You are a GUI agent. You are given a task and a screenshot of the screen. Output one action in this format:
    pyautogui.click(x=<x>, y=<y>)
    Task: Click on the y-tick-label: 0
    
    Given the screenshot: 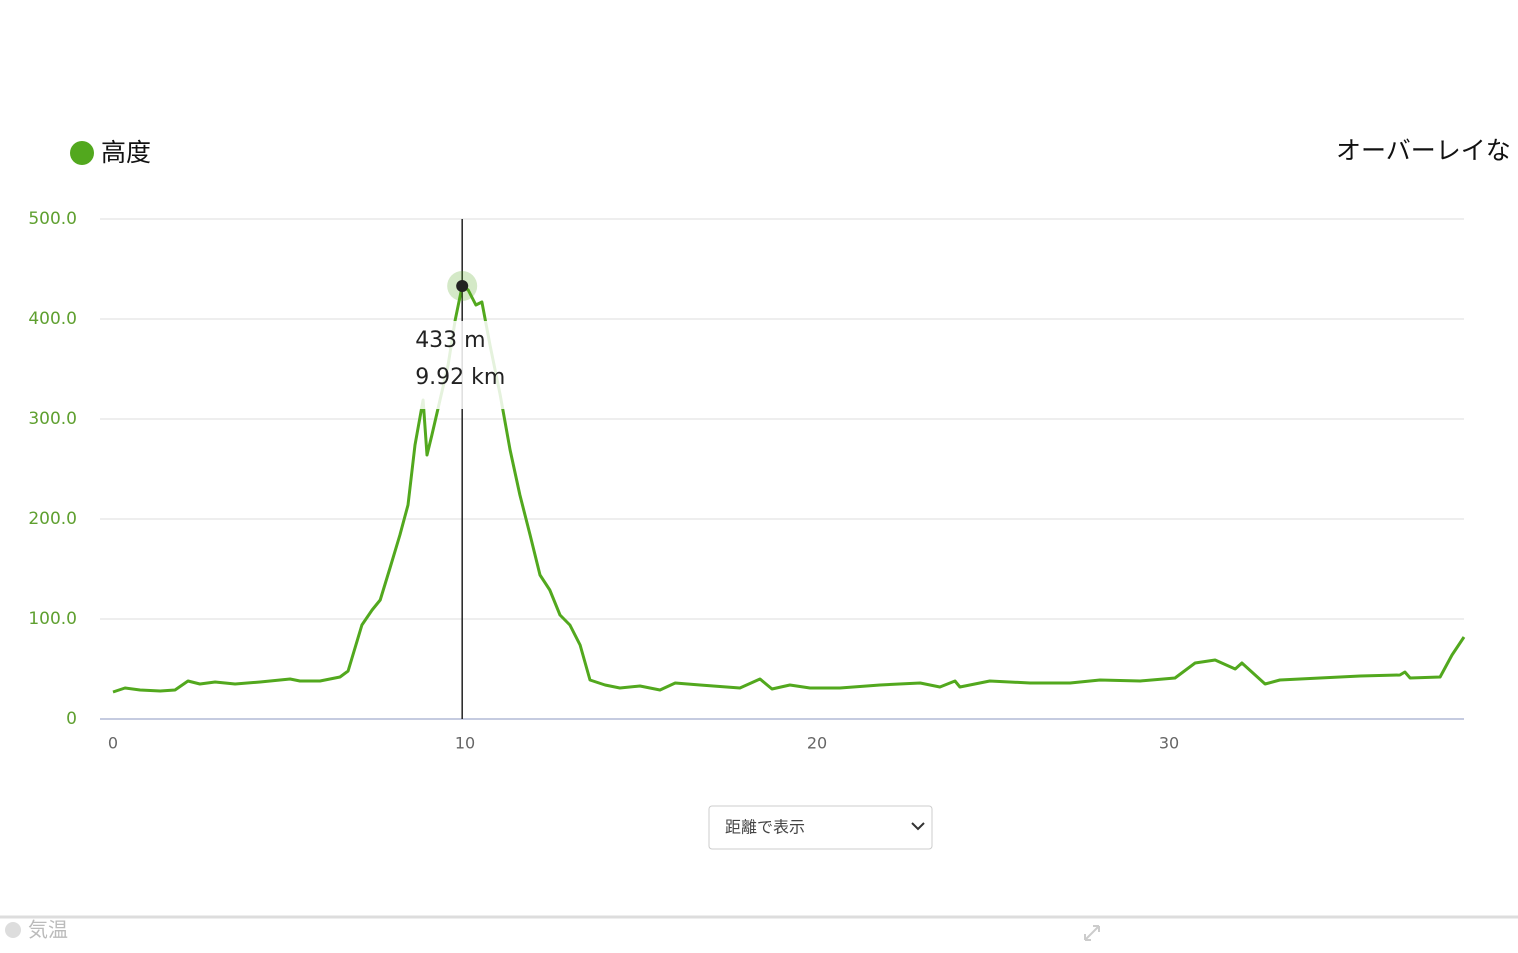 What is the action you would take?
    pyautogui.click(x=71, y=719)
    